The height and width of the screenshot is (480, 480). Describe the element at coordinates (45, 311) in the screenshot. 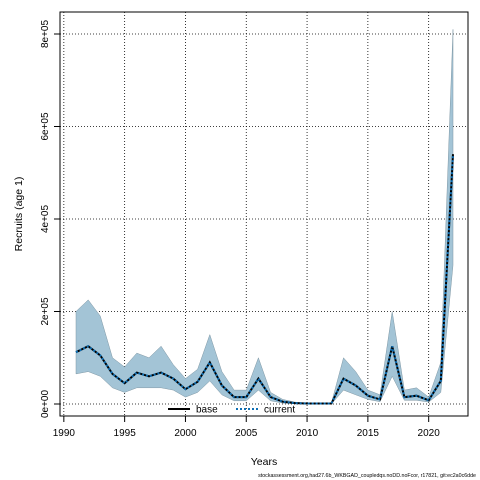

I see `y-tick-label: 2e+05` at that location.